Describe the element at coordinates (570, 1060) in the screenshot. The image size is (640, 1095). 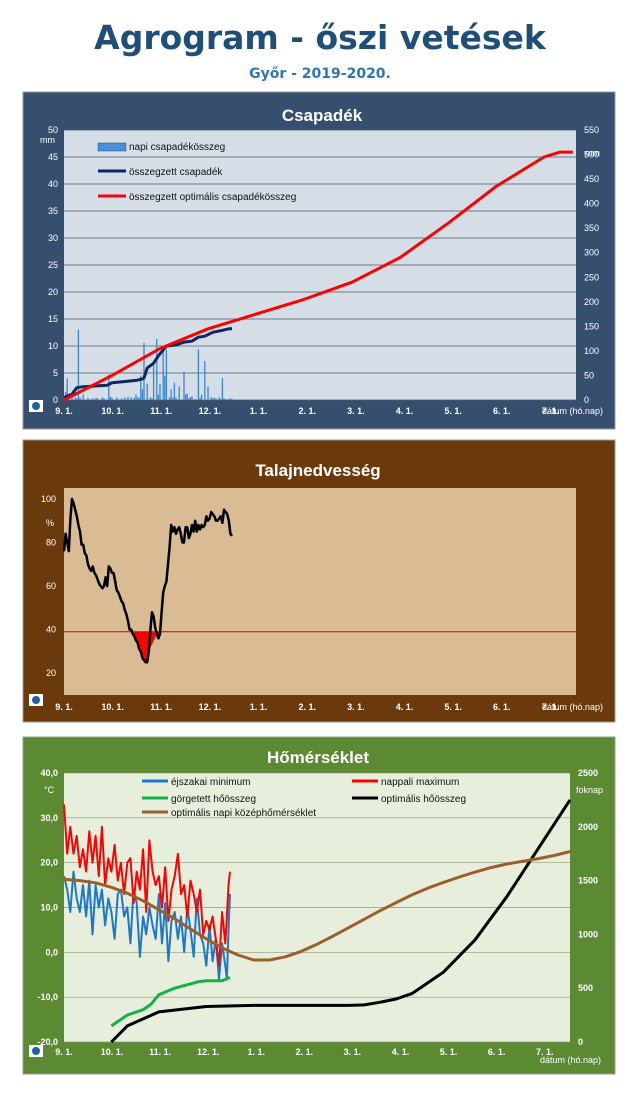
I see `temp-xlabel: dátum (hó.nap)` at that location.